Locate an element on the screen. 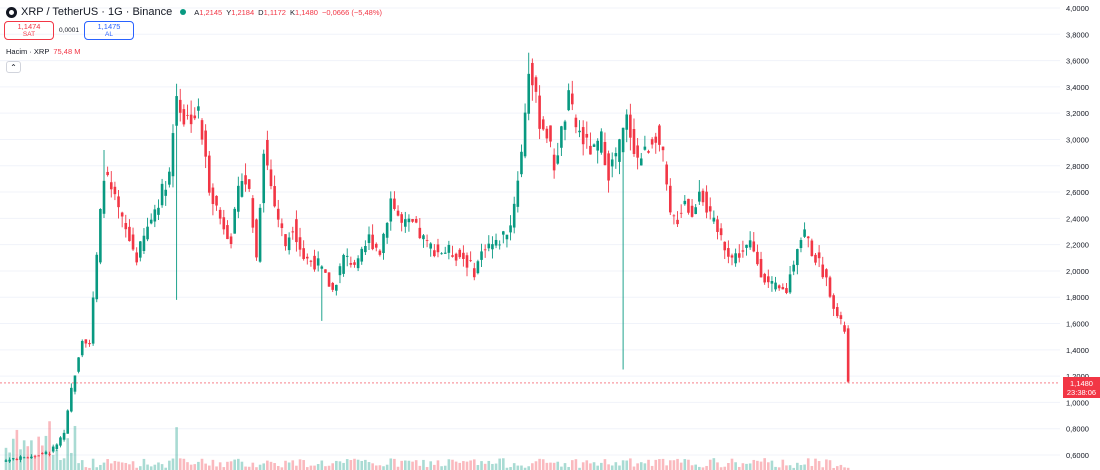 The image size is (1100, 470). y-tick-label: 2,8000 is located at coordinates (1077, 166).